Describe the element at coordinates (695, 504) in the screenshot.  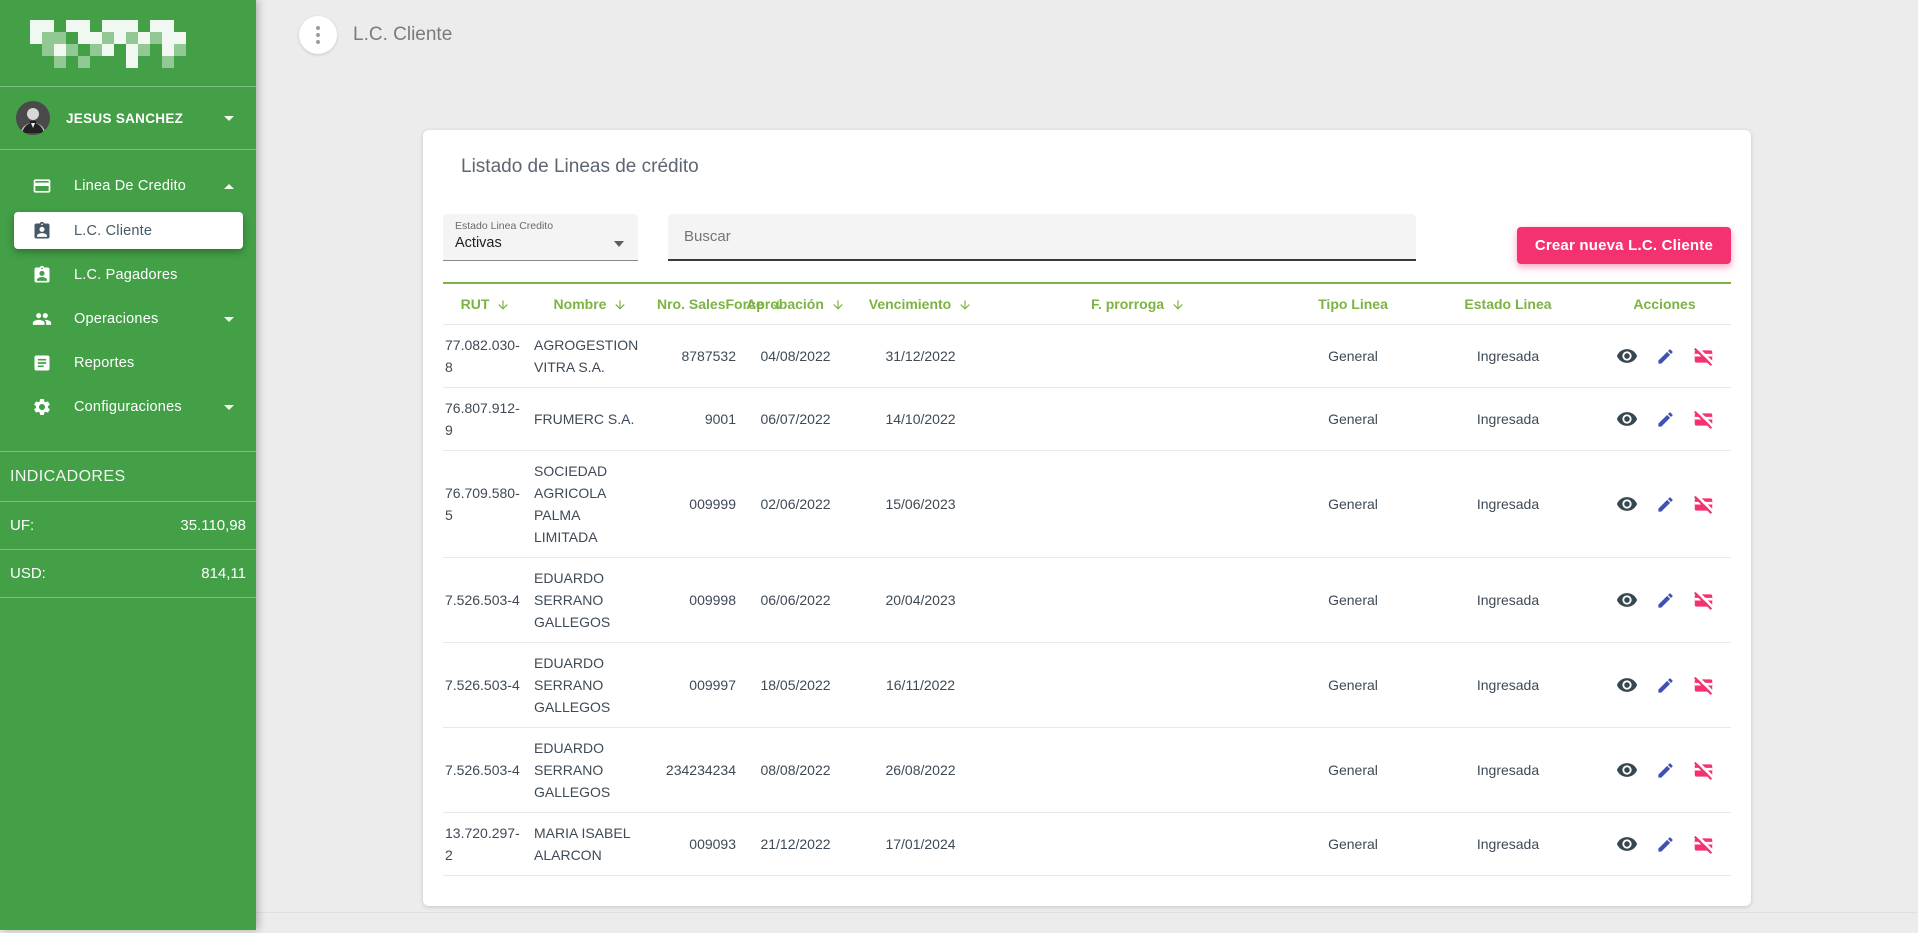
I see `cell-salesforce: 009999` at that location.